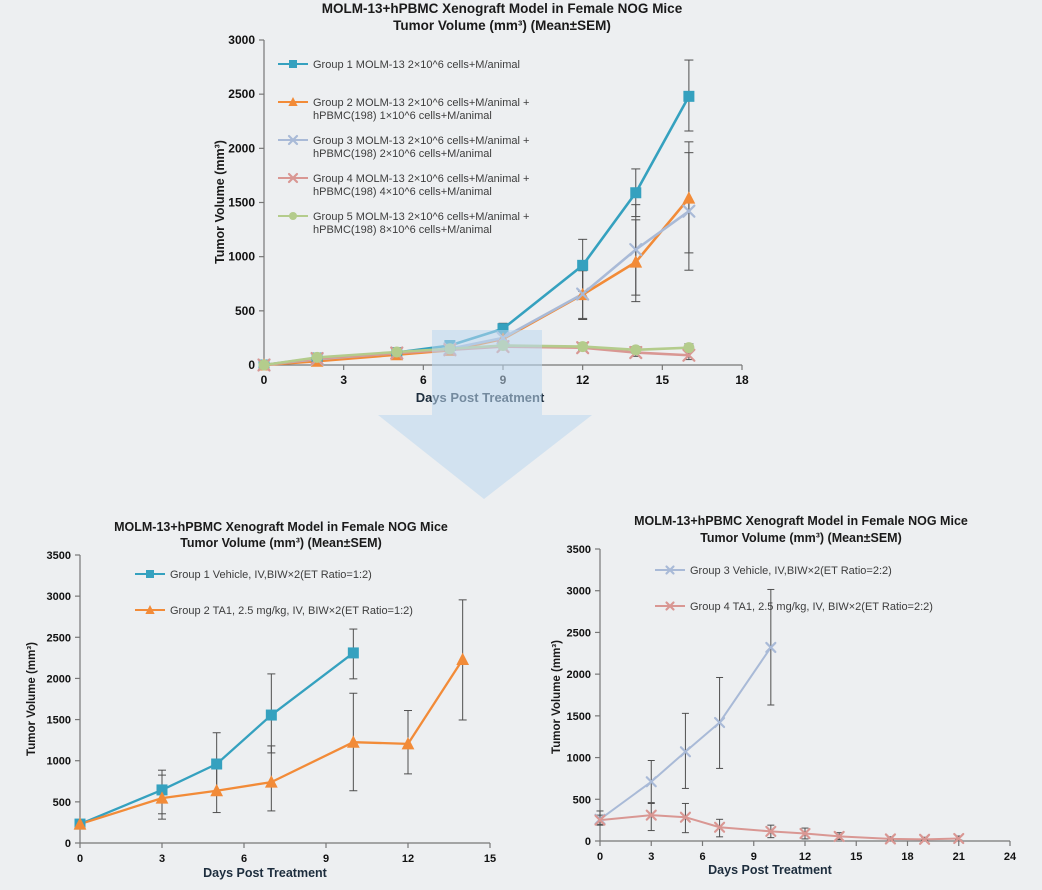 This screenshot has width=1042, height=890. What do you see at coordinates (421, 217) in the screenshot?
I see `legend-label: Group 5 MOLM-13 2×10^6 cells+M/animal +` at bounding box center [421, 217].